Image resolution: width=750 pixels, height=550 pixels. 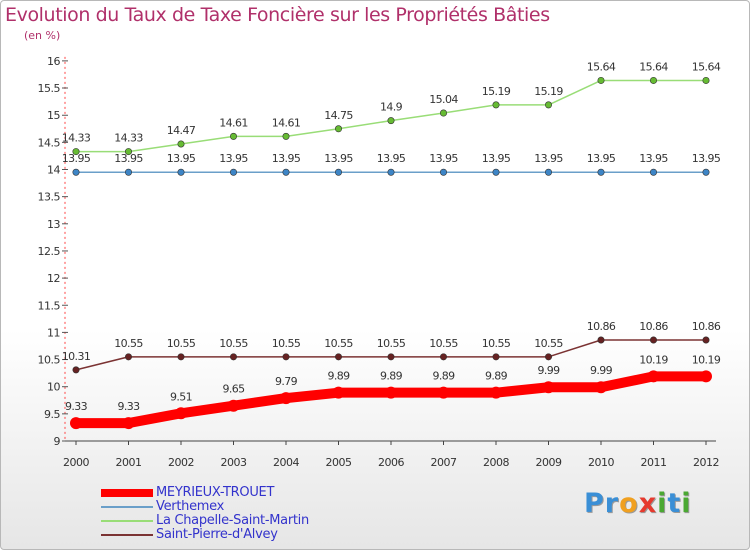 What do you see at coordinates (338, 115) in the screenshot?
I see `data-label: 14.75` at bounding box center [338, 115].